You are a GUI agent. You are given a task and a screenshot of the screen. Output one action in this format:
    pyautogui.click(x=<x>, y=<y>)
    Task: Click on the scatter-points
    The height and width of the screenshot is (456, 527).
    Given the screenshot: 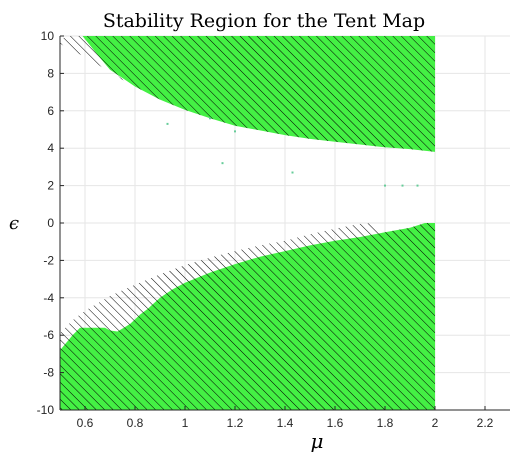 What is the action you would take?
    pyautogui.click(x=292, y=152)
    